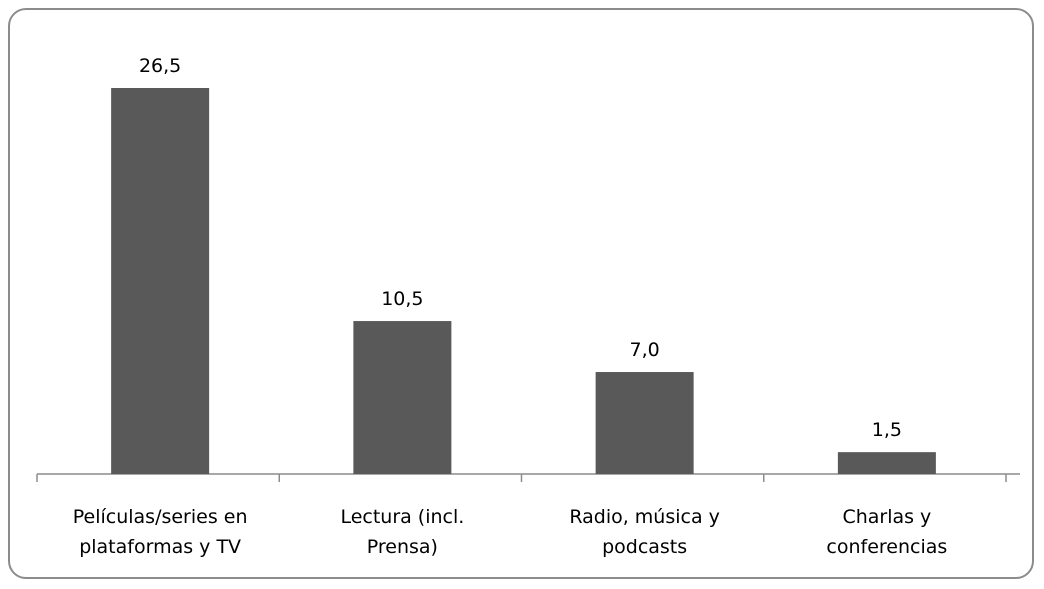 Image resolution: width=1044 pixels, height=589 pixels. I want to click on data-label: 1,5, so click(887, 430).